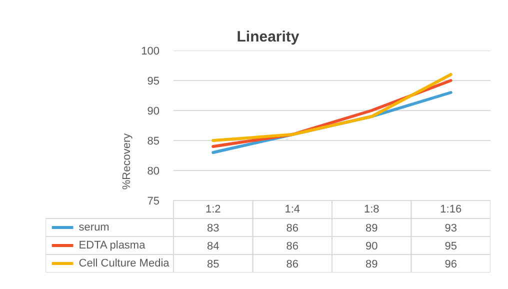  Describe the element at coordinates (268, 37) in the screenshot. I see `chart-title: Linearity` at that location.